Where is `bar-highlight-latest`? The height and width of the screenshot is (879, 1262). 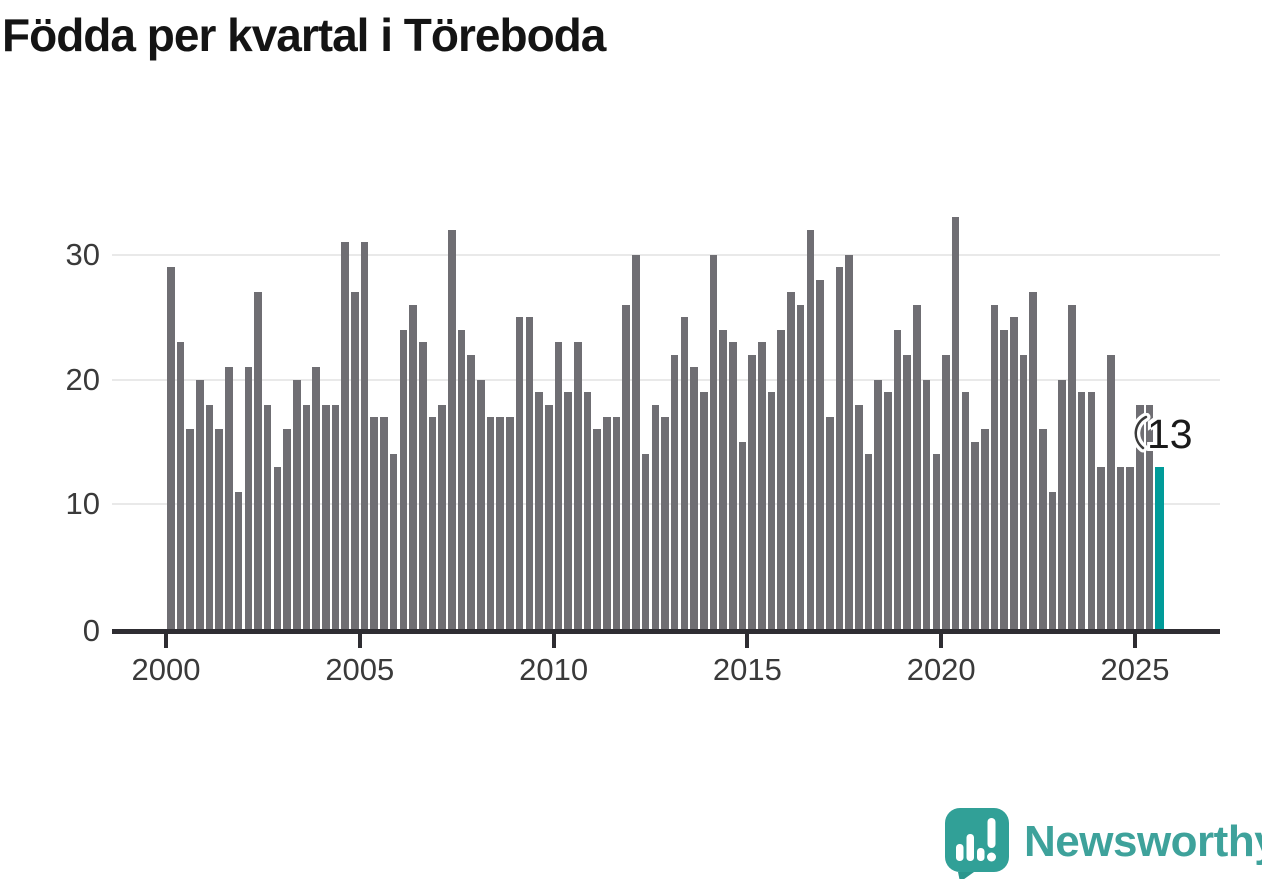
bar-highlight-latest is located at coordinates (1159, 547).